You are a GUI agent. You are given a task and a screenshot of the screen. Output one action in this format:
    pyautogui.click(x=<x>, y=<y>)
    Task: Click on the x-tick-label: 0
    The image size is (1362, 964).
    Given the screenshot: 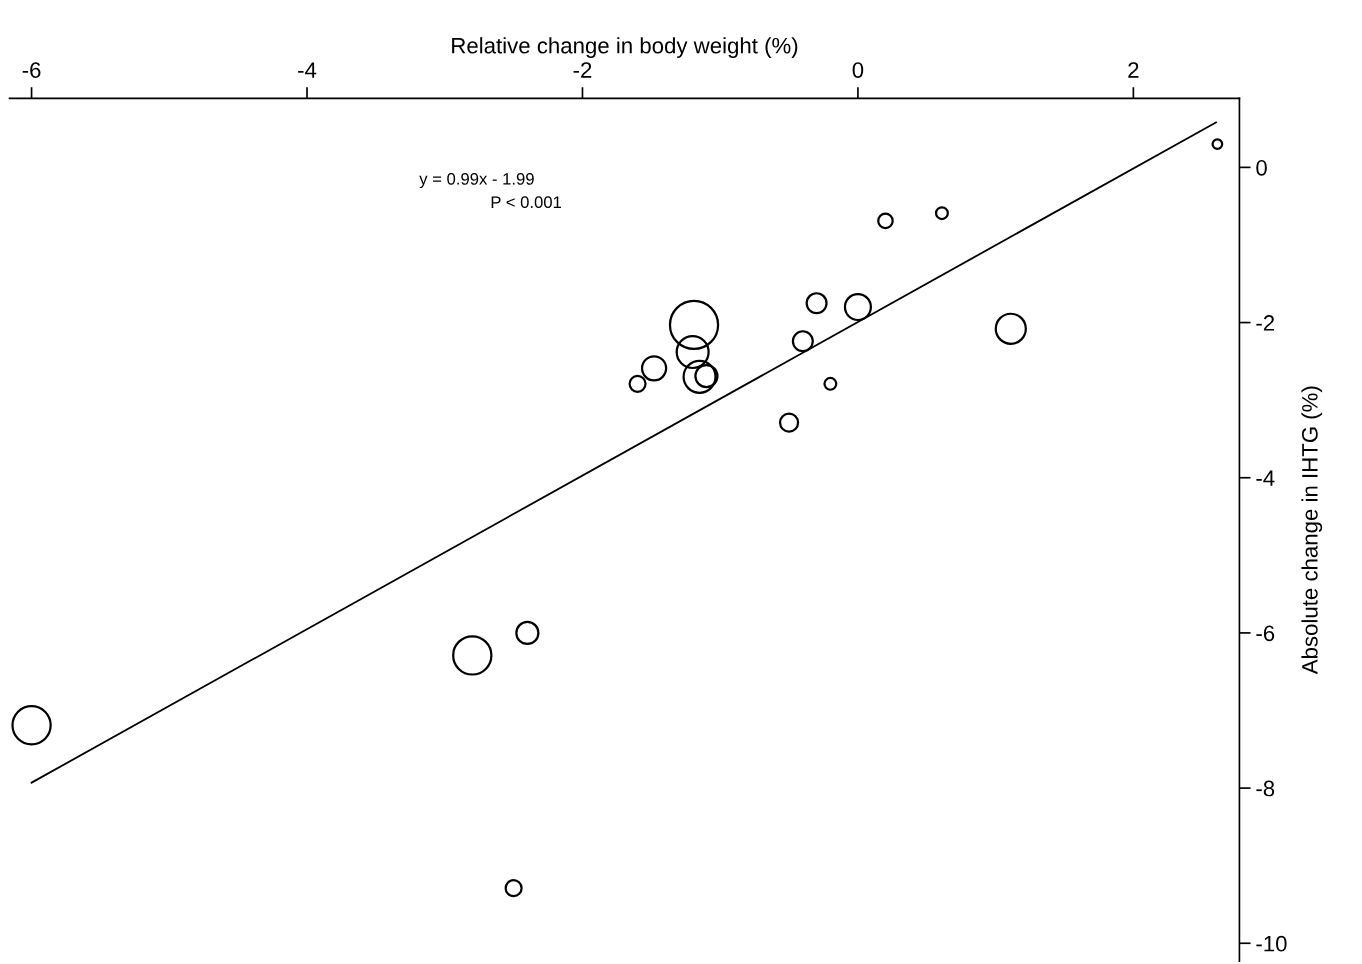 What is the action you would take?
    pyautogui.click(x=858, y=70)
    